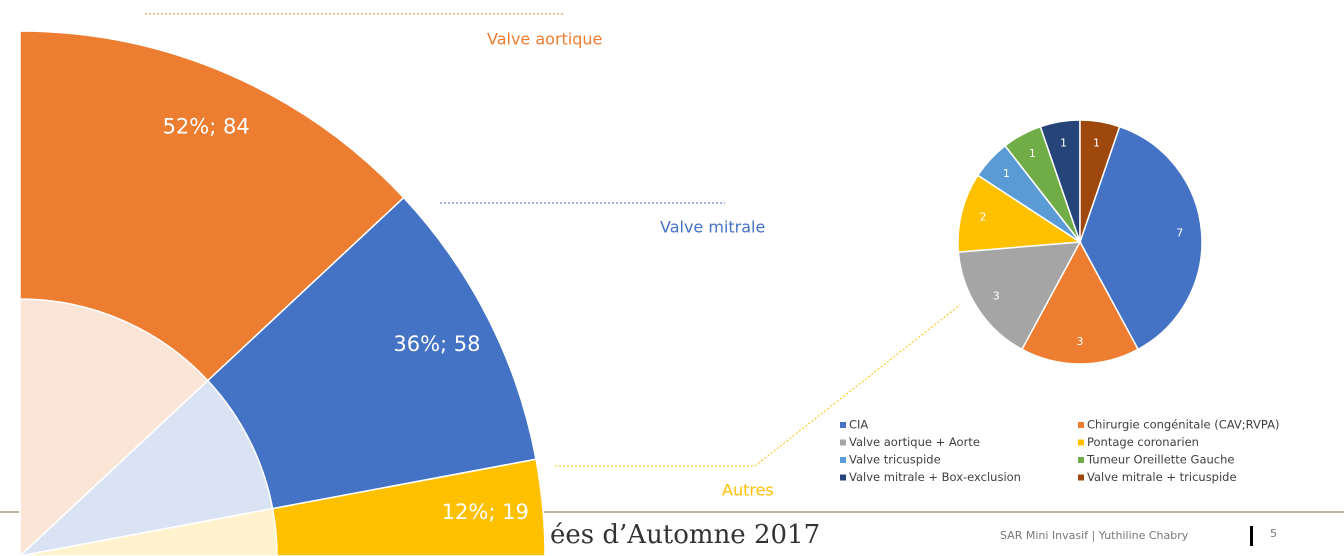 The height and width of the screenshot is (556, 1344). Describe the element at coordinates (1251, 536) in the screenshot. I see `footer-bar` at that location.